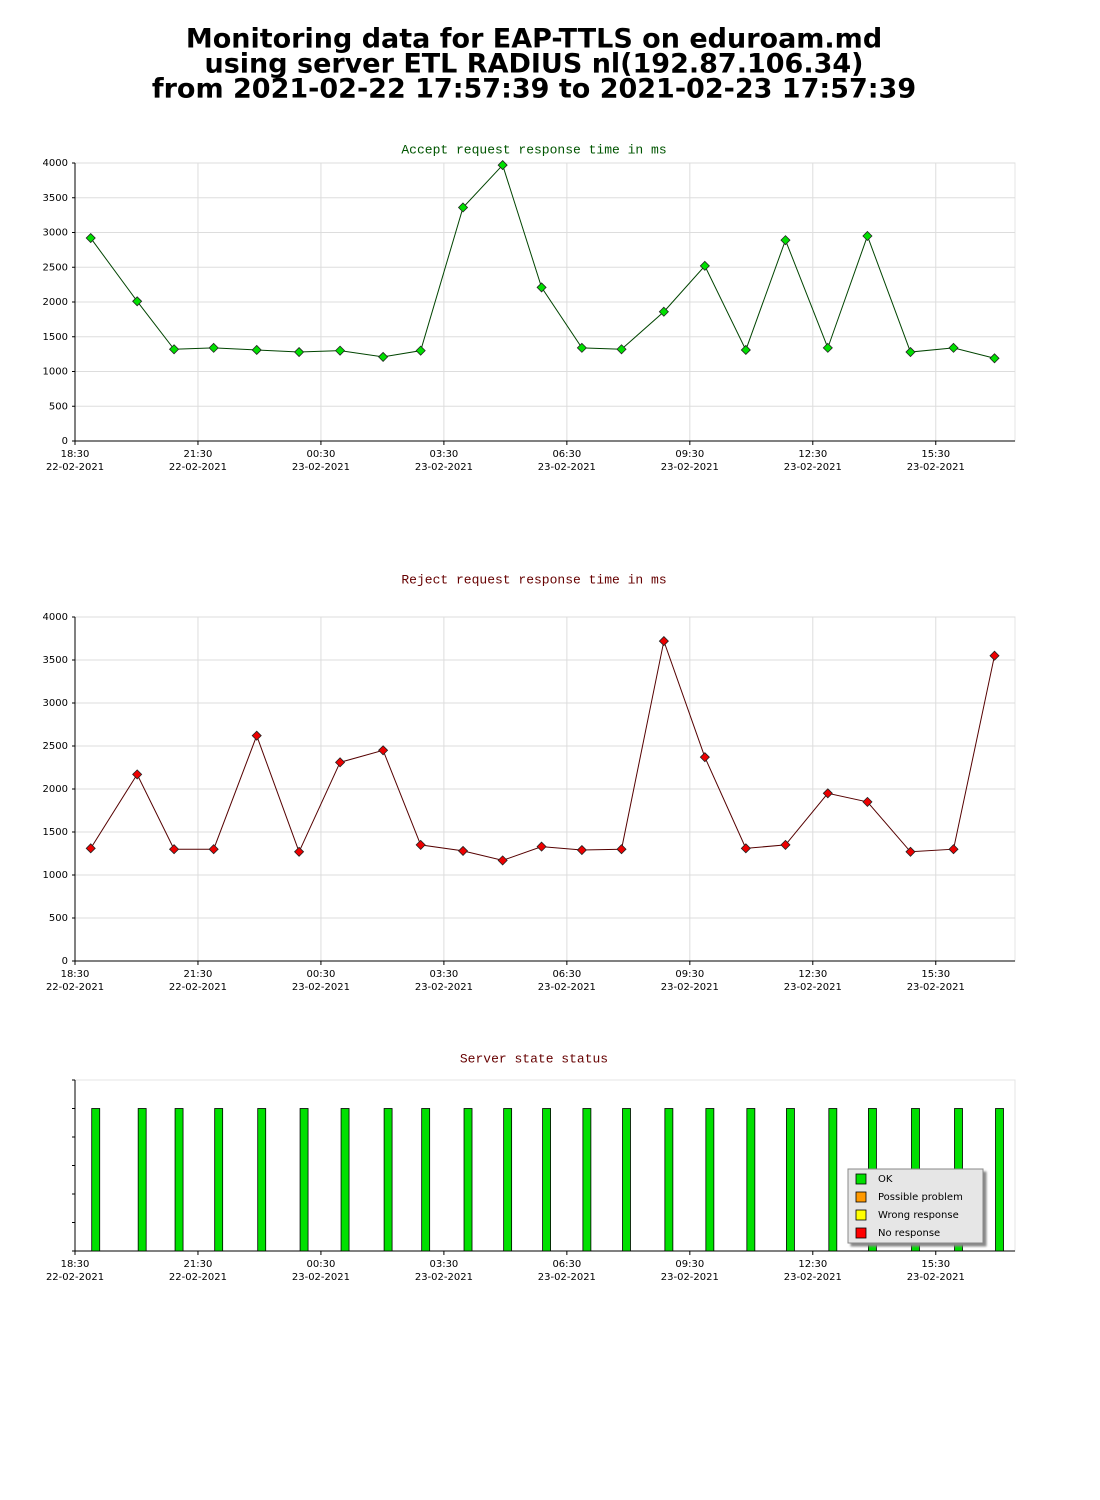  What do you see at coordinates (542, 261) in the screenshot?
I see `data-line` at bounding box center [542, 261].